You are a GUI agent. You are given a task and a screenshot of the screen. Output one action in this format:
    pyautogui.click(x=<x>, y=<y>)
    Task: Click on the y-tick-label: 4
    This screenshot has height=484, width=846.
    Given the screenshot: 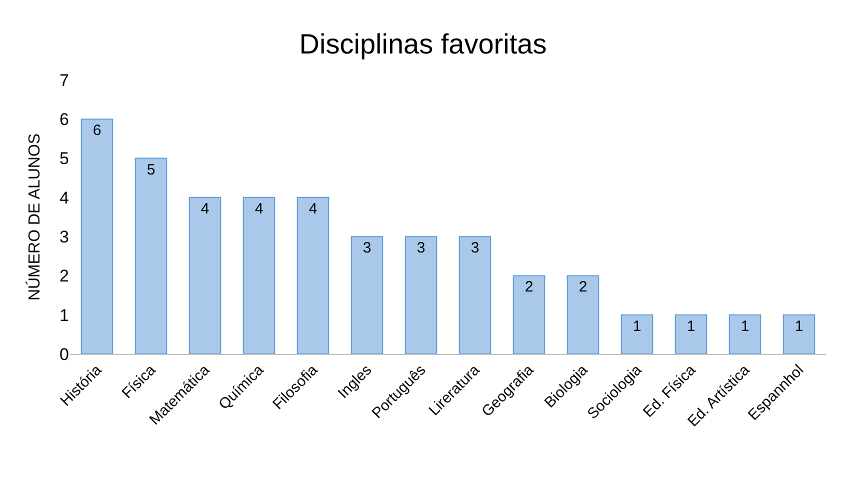 What is the action you would take?
    pyautogui.click(x=64, y=198)
    